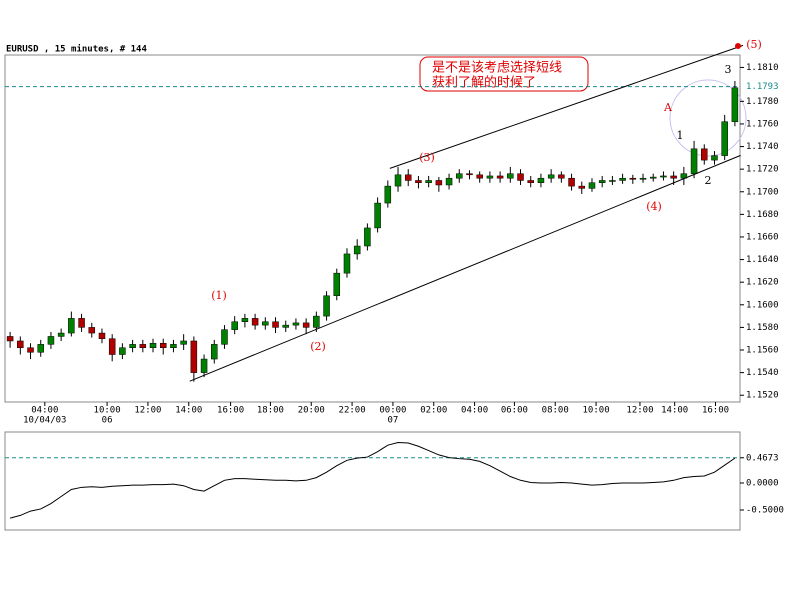 Image resolution: width=800 pixels, height=600 pixels. Describe the element at coordinates (76, 49) in the screenshot. I see `chart-title: EURUSD , 15 minutes, # 144` at that location.